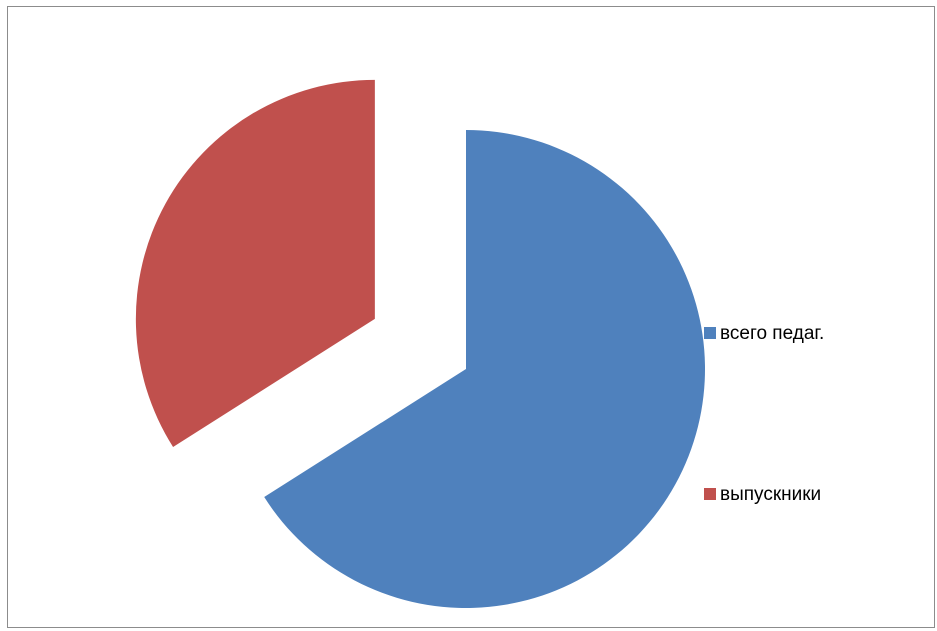 The image size is (937, 631). I want to click on legend-label-vsego-pedag: всего педаг., so click(772, 333).